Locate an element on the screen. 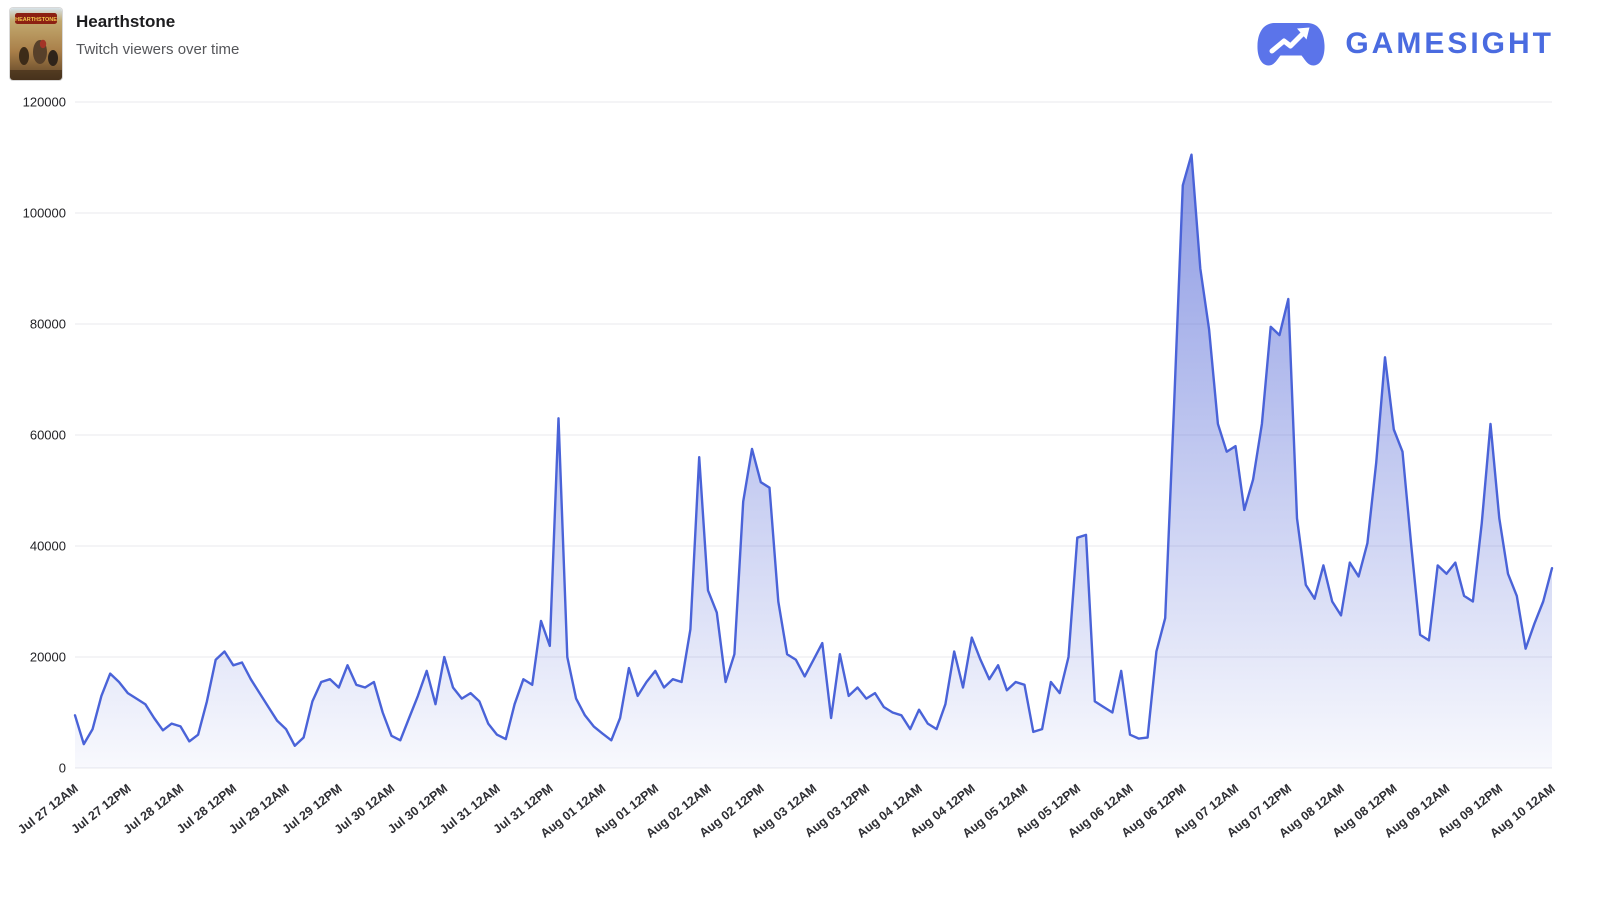  game-cover-art-icon: HEARTHSTONE is located at coordinates (36, 44).